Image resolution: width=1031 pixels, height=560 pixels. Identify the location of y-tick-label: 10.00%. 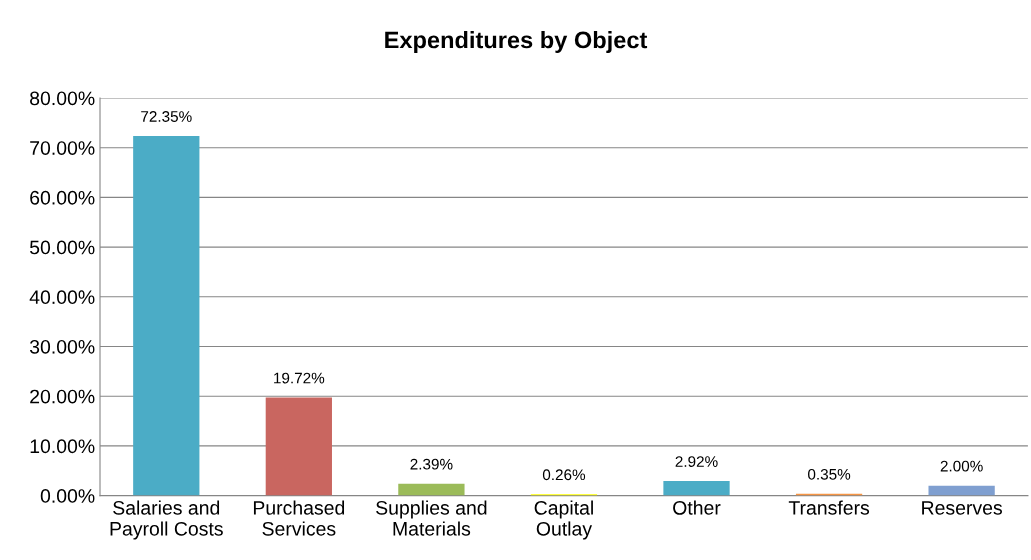
(62, 446).